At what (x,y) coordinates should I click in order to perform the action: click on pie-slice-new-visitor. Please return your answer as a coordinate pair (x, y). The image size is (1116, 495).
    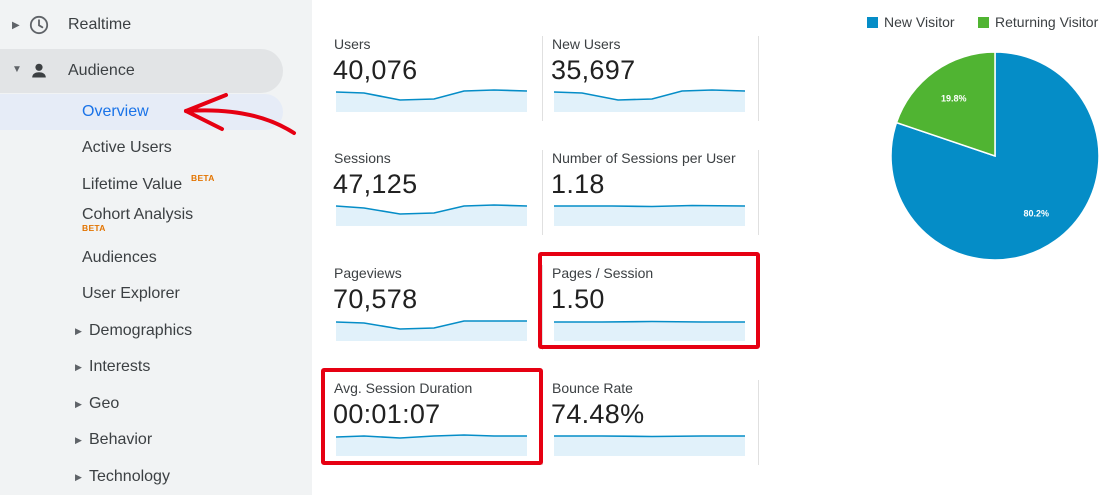
    Looking at the image, I should click on (995, 156).